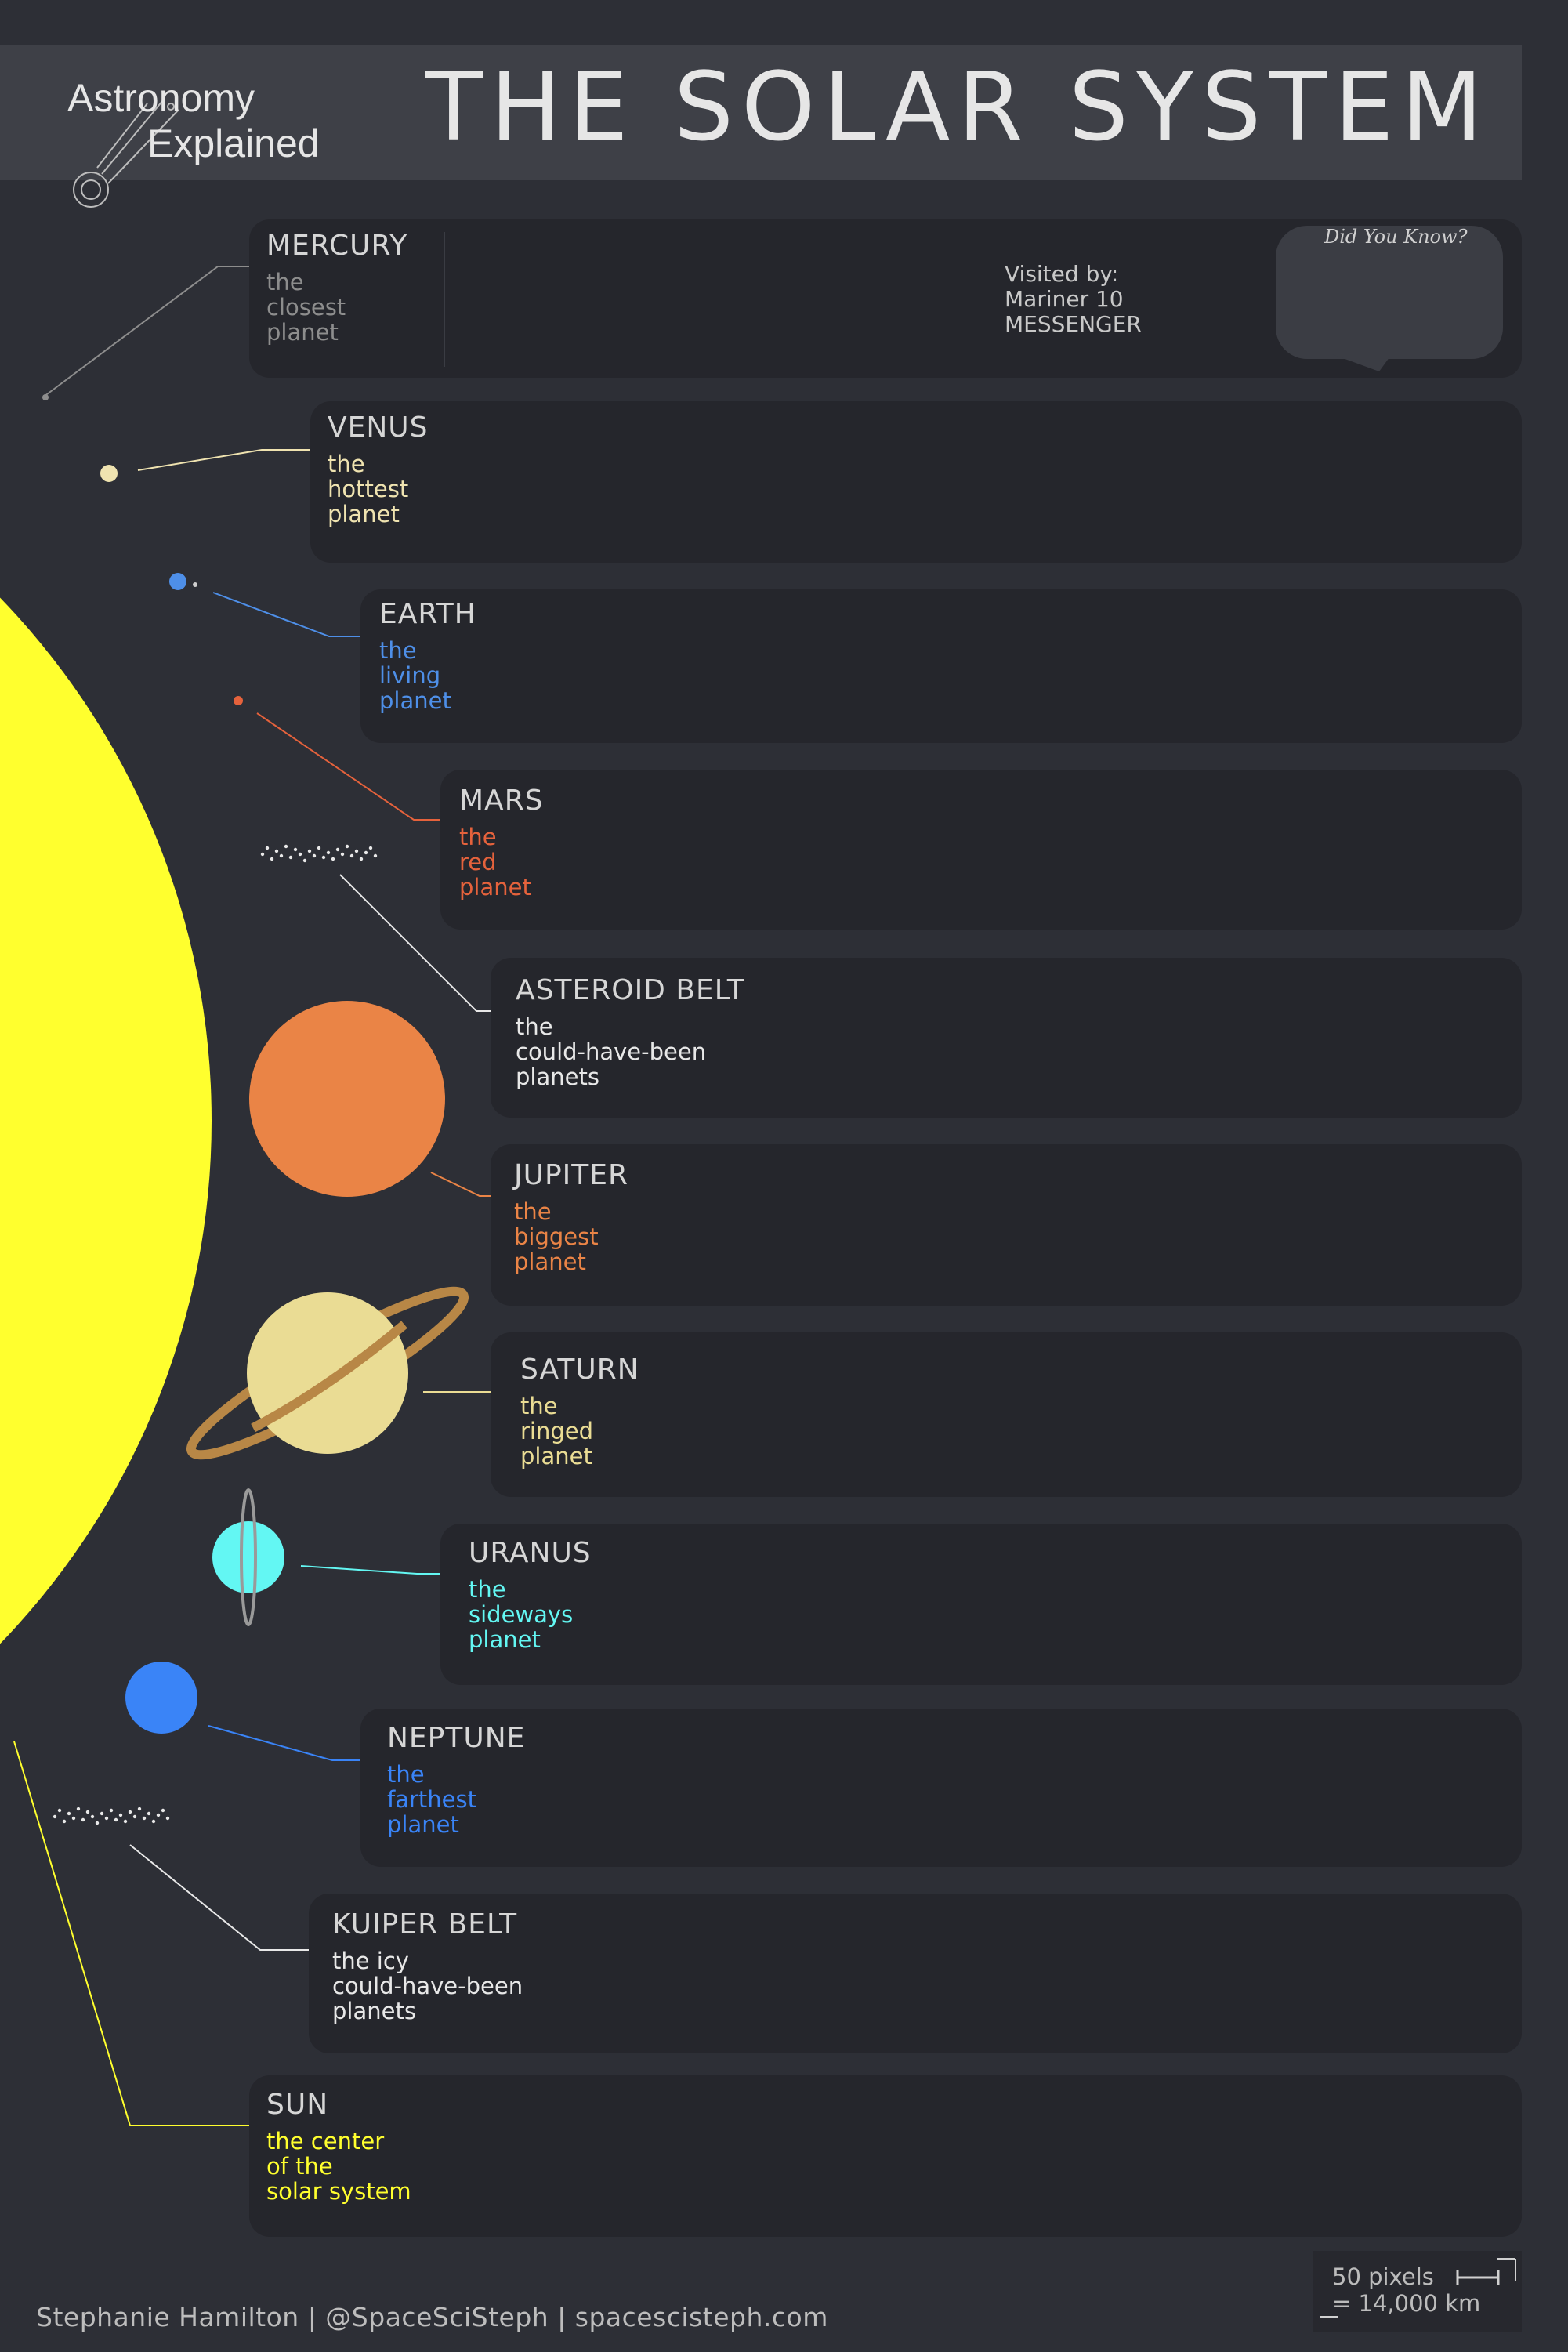 The image size is (1568, 2352). I want to click on saturn-name: SATURN, so click(579, 1370).